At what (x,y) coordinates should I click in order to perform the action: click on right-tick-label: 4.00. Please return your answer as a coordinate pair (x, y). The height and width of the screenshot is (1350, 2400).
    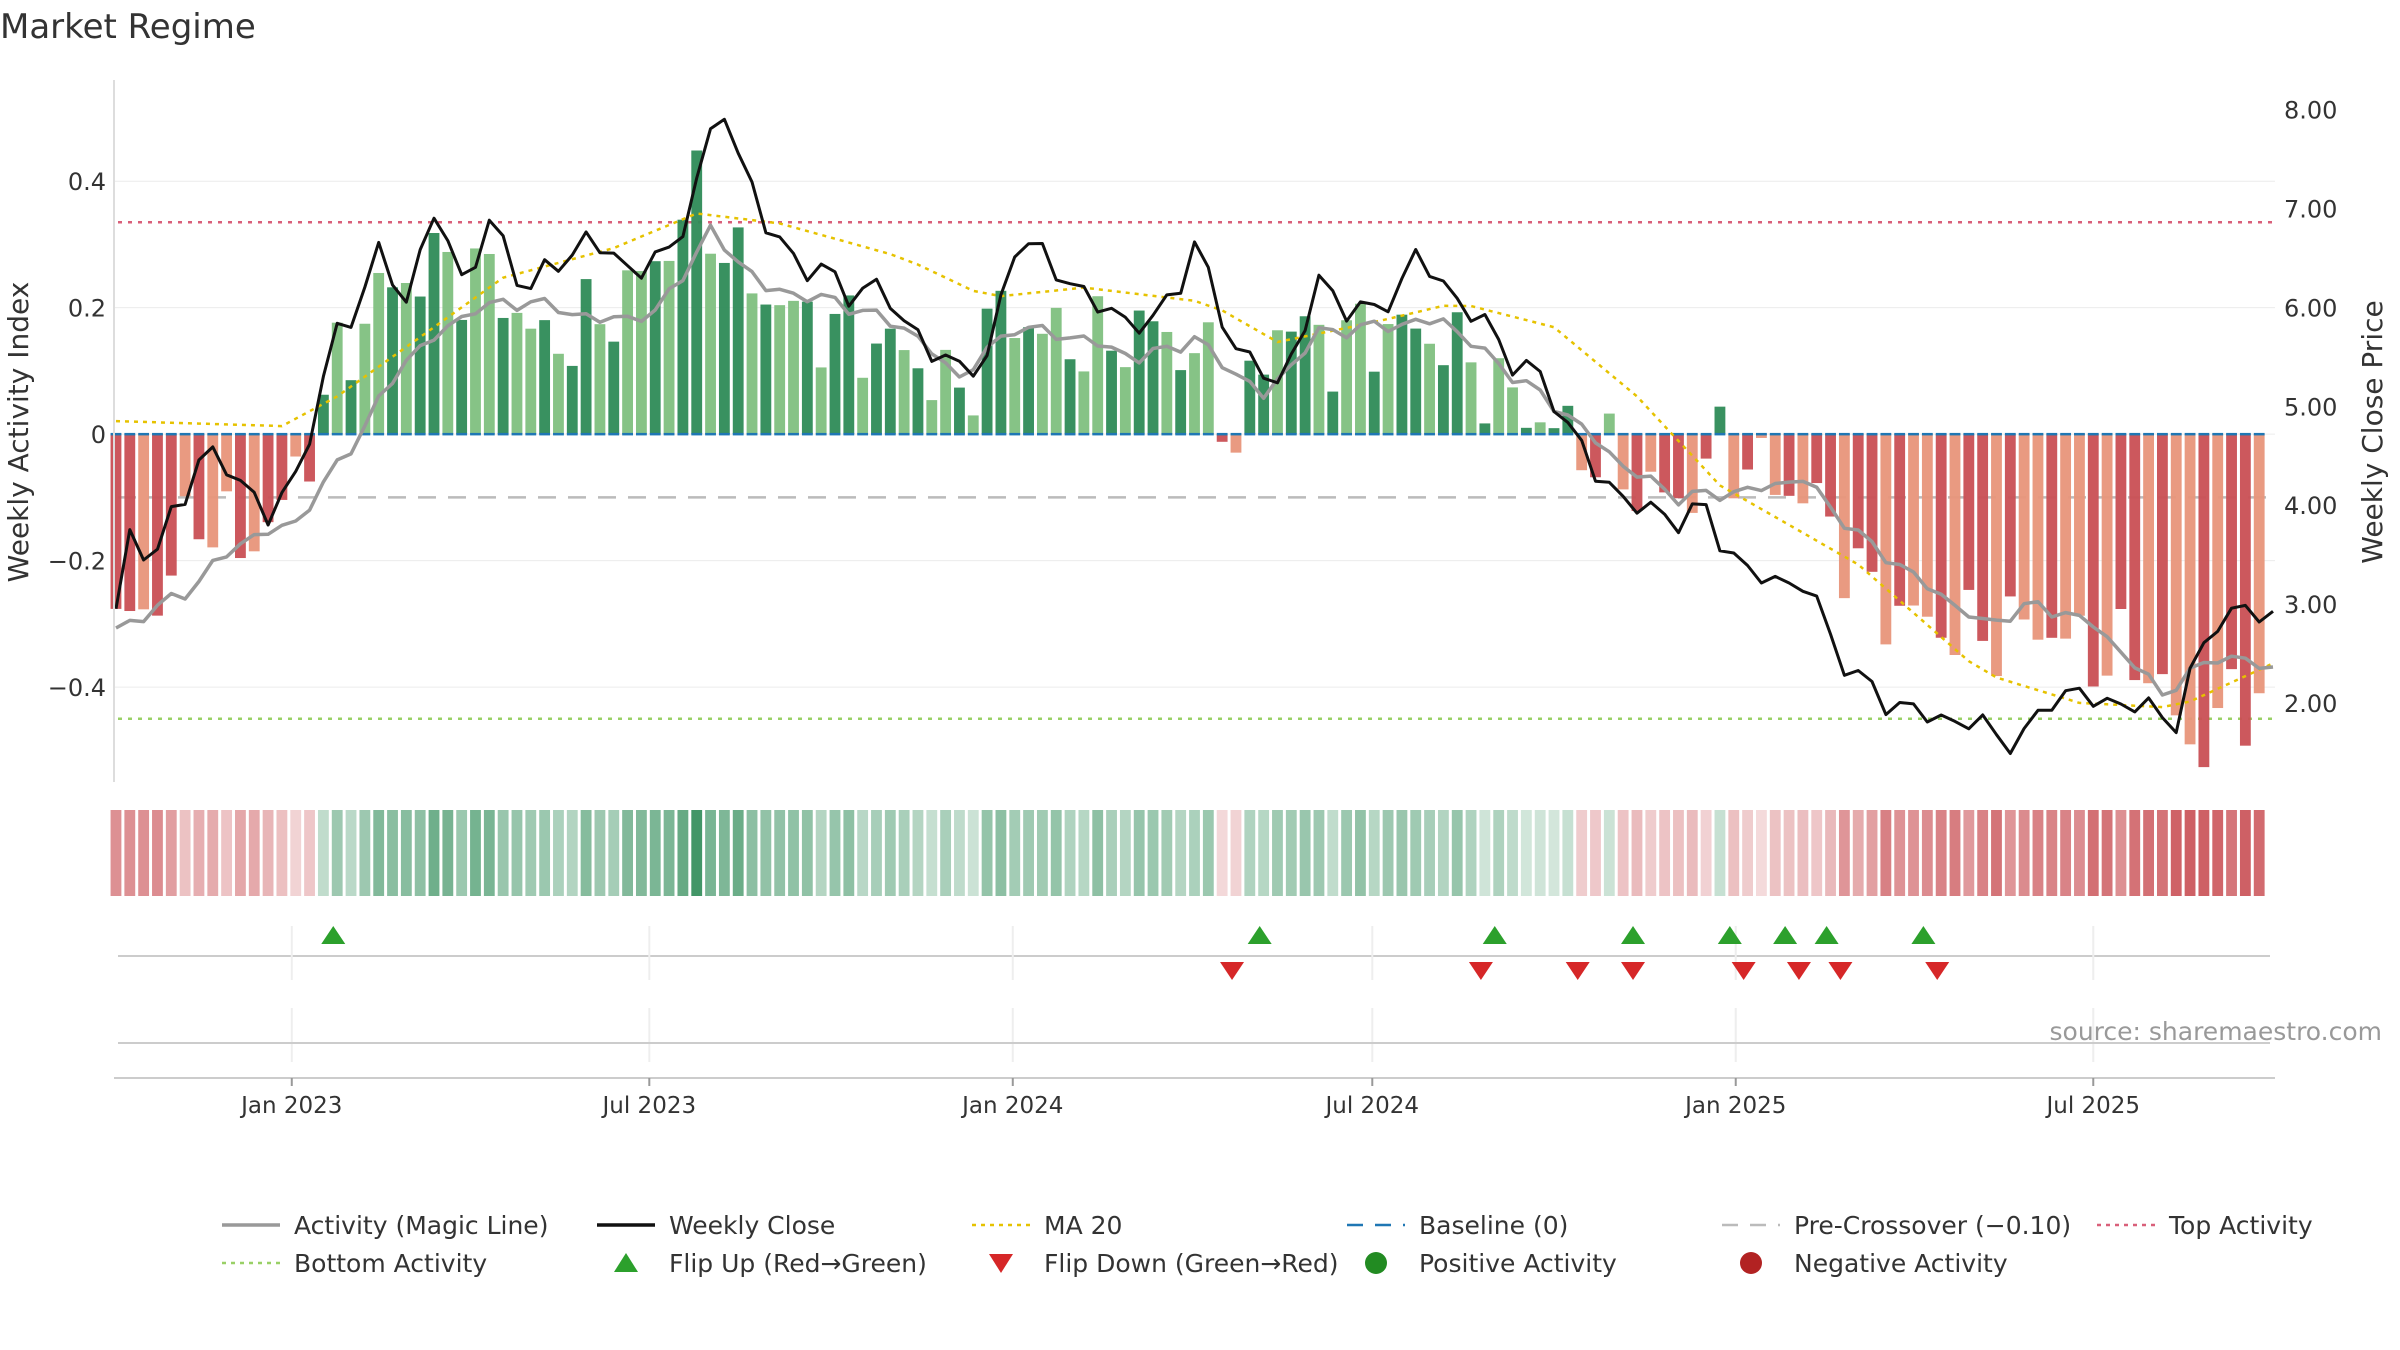
    Looking at the image, I should click on (2310, 506).